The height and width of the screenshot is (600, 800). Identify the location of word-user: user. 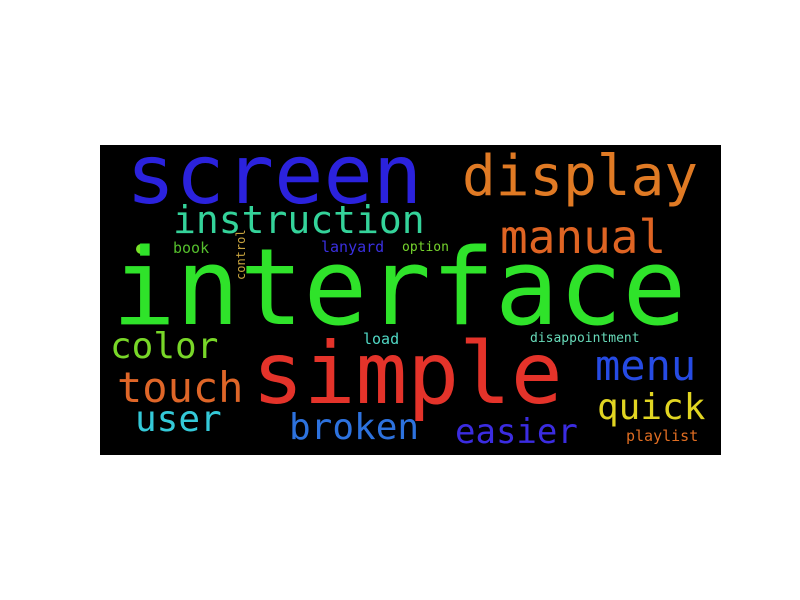
(178, 419).